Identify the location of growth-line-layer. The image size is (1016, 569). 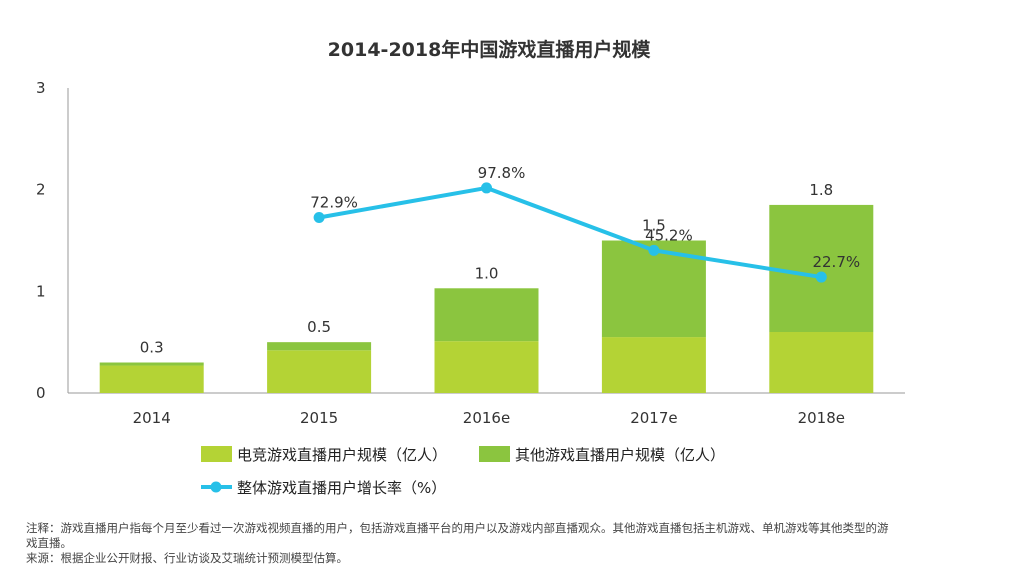
(570, 232).